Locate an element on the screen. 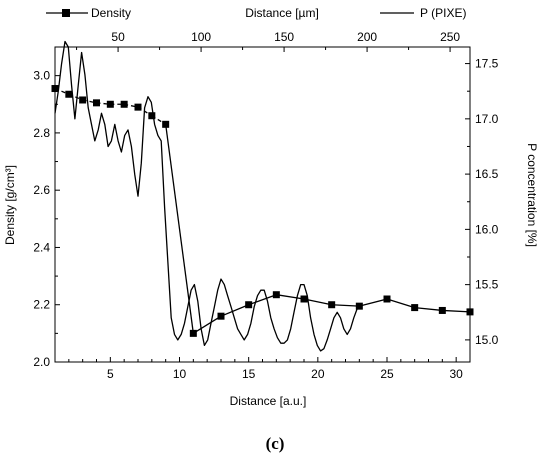 This screenshot has height=464, width=550. y-tick-label: 2.0 is located at coordinates (41, 362).